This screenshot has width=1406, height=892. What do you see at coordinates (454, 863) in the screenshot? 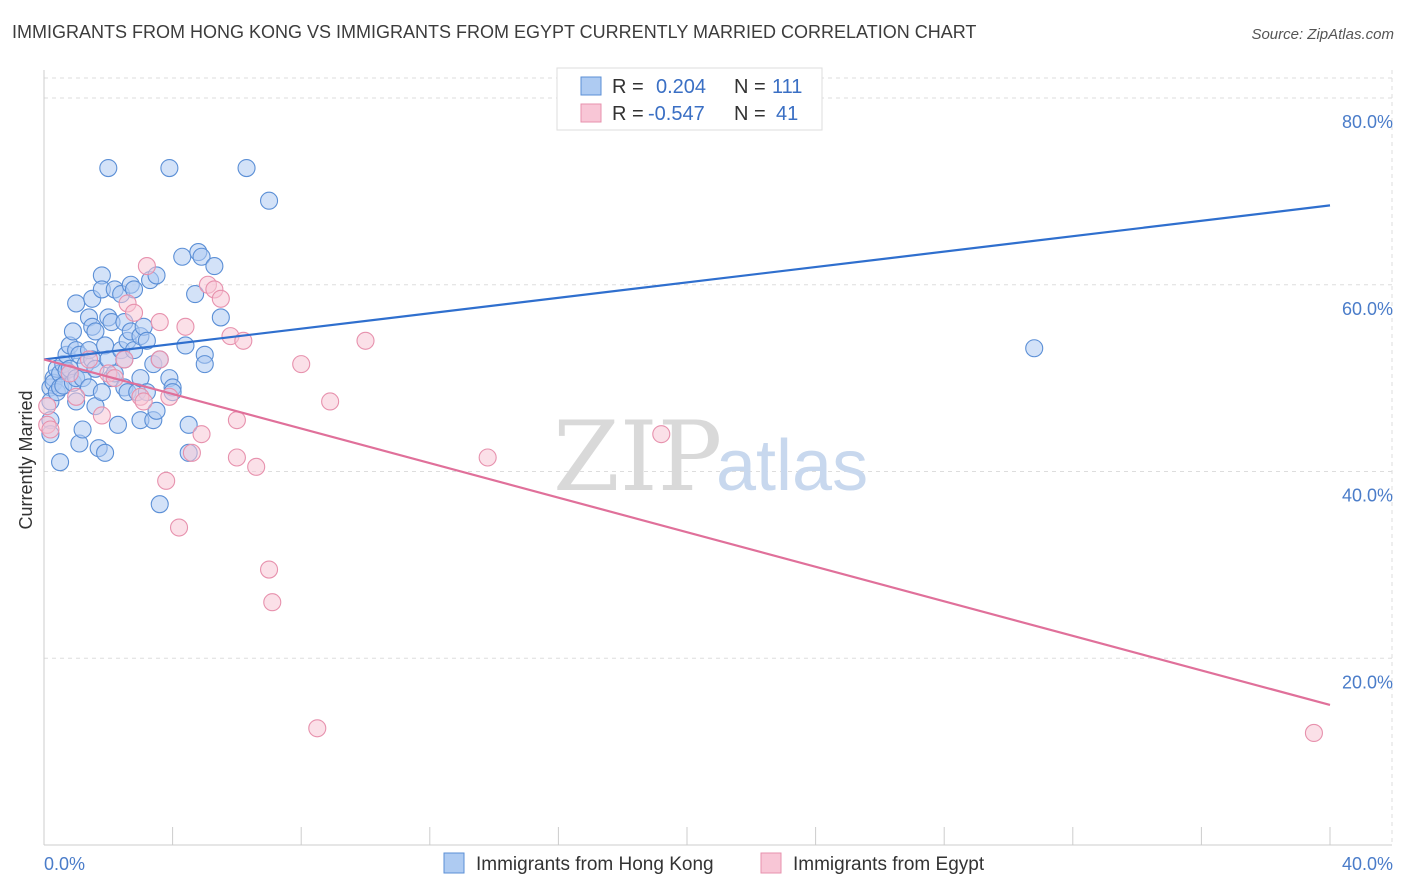
I see `bottom-legend-swatch-hong-kong` at bounding box center [454, 863].